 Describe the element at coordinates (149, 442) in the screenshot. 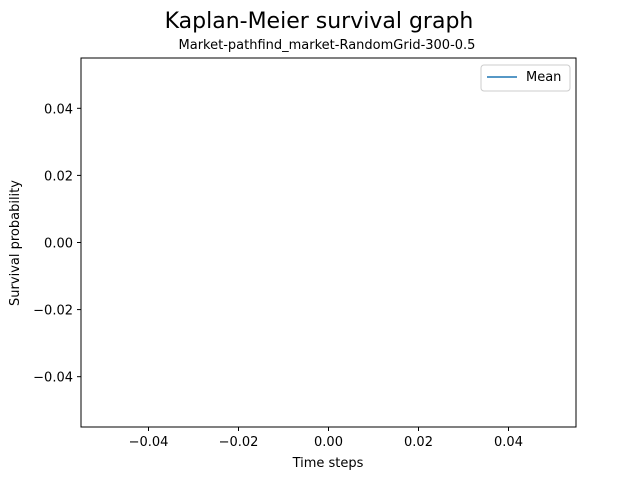

I see `x-tick-label: −0.04` at that location.